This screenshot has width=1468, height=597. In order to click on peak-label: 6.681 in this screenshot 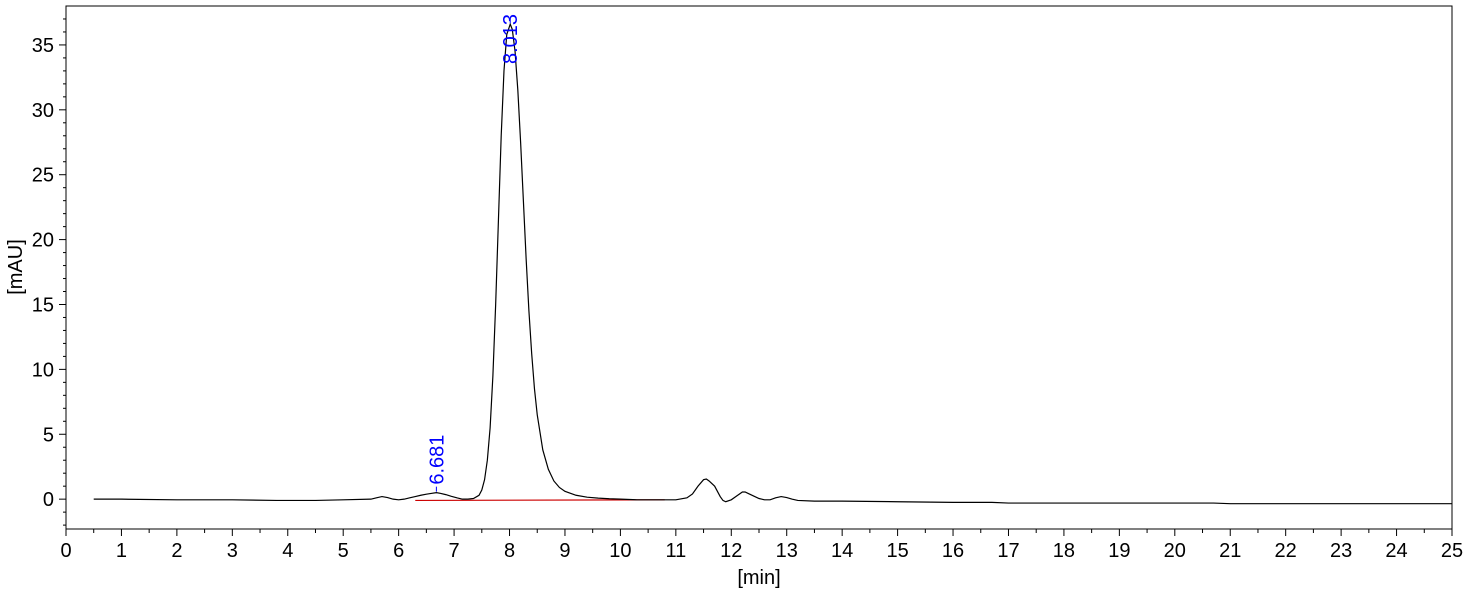, I will do `click(437, 460)`.